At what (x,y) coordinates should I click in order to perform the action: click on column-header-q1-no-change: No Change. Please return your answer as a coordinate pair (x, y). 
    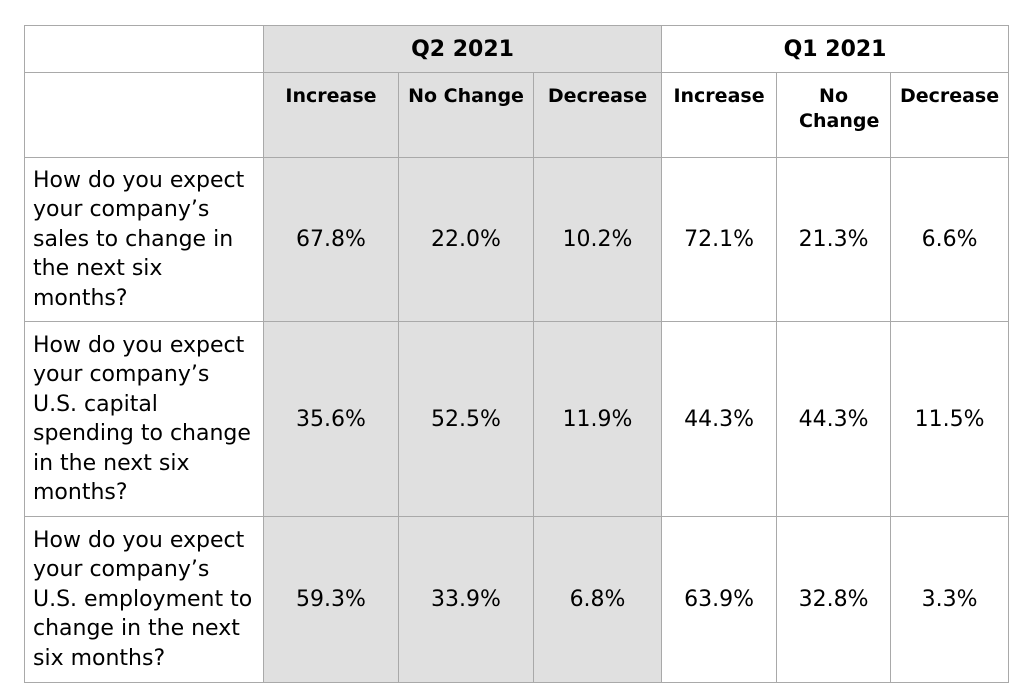
    Looking at the image, I should click on (834, 115).